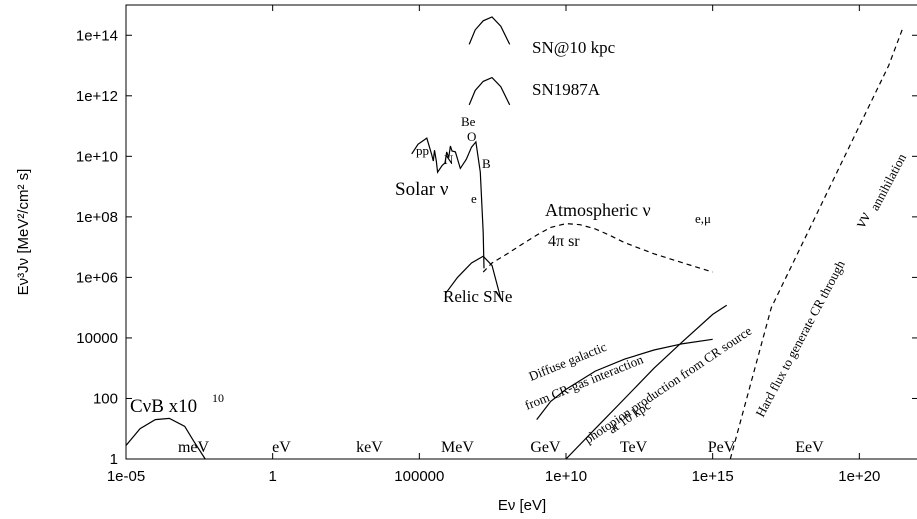 The height and width of the screenshot is (519, 917). I want to click on energy-label-kev: keV, so click(369, 447).